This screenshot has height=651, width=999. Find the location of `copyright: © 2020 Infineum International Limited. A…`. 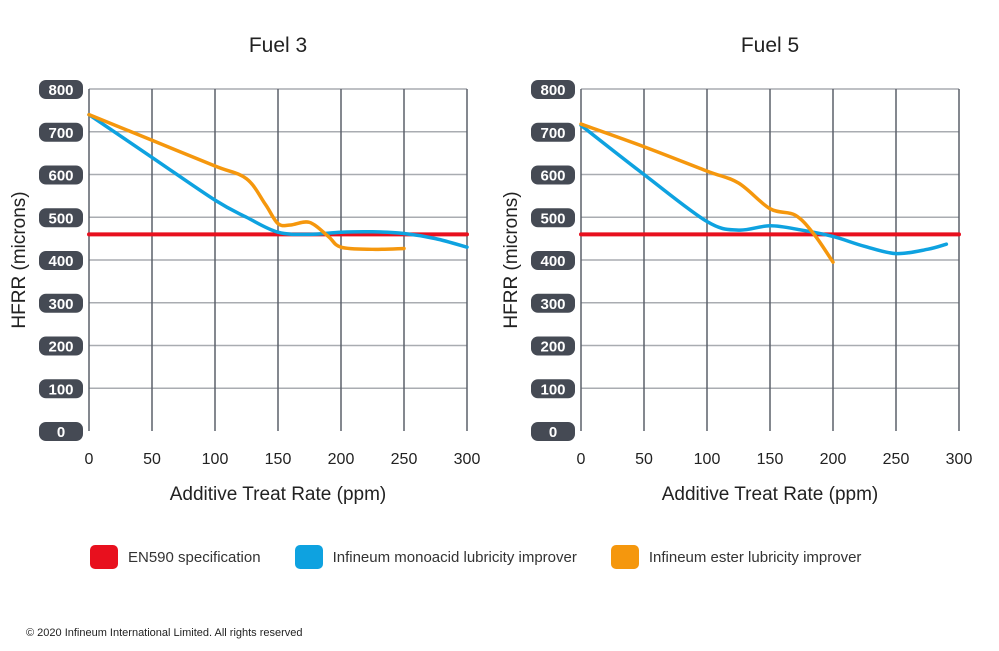

copyright: © 2020 Infineum International Limited. A… is located at coordinates (164, 633).